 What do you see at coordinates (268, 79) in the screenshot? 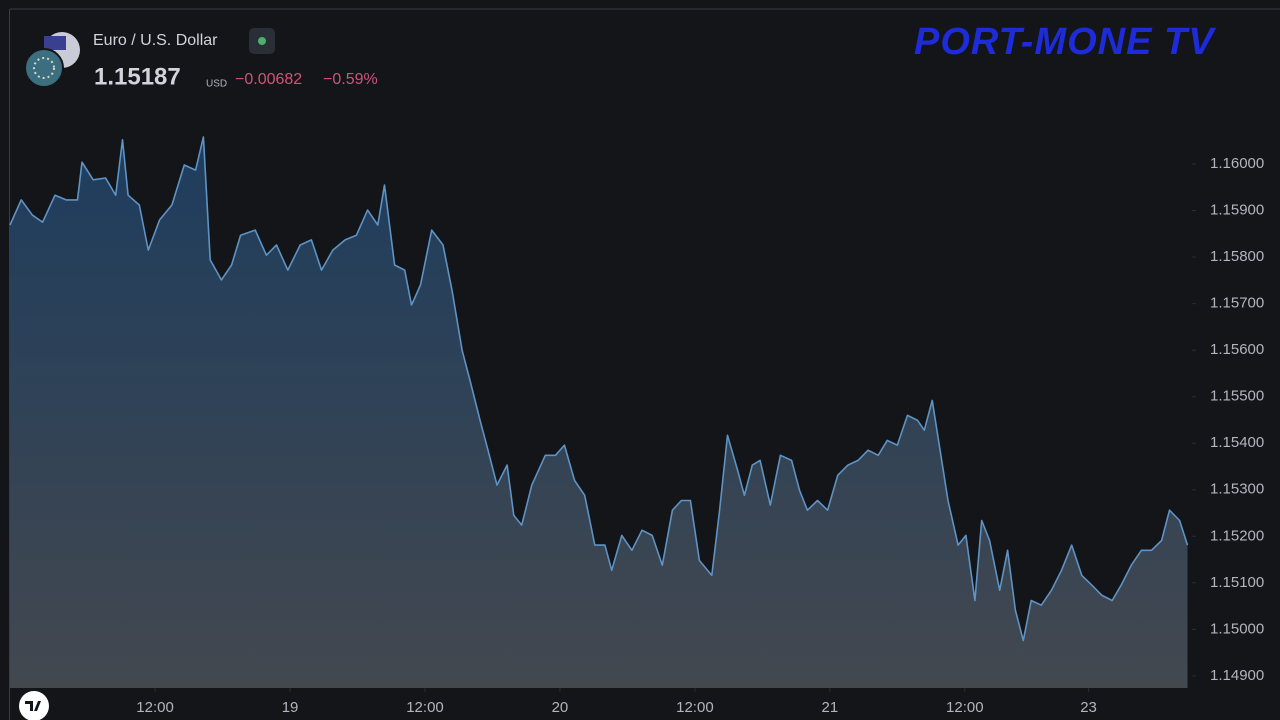
I see `change: −0.00682` at bounding box center [268, 79].